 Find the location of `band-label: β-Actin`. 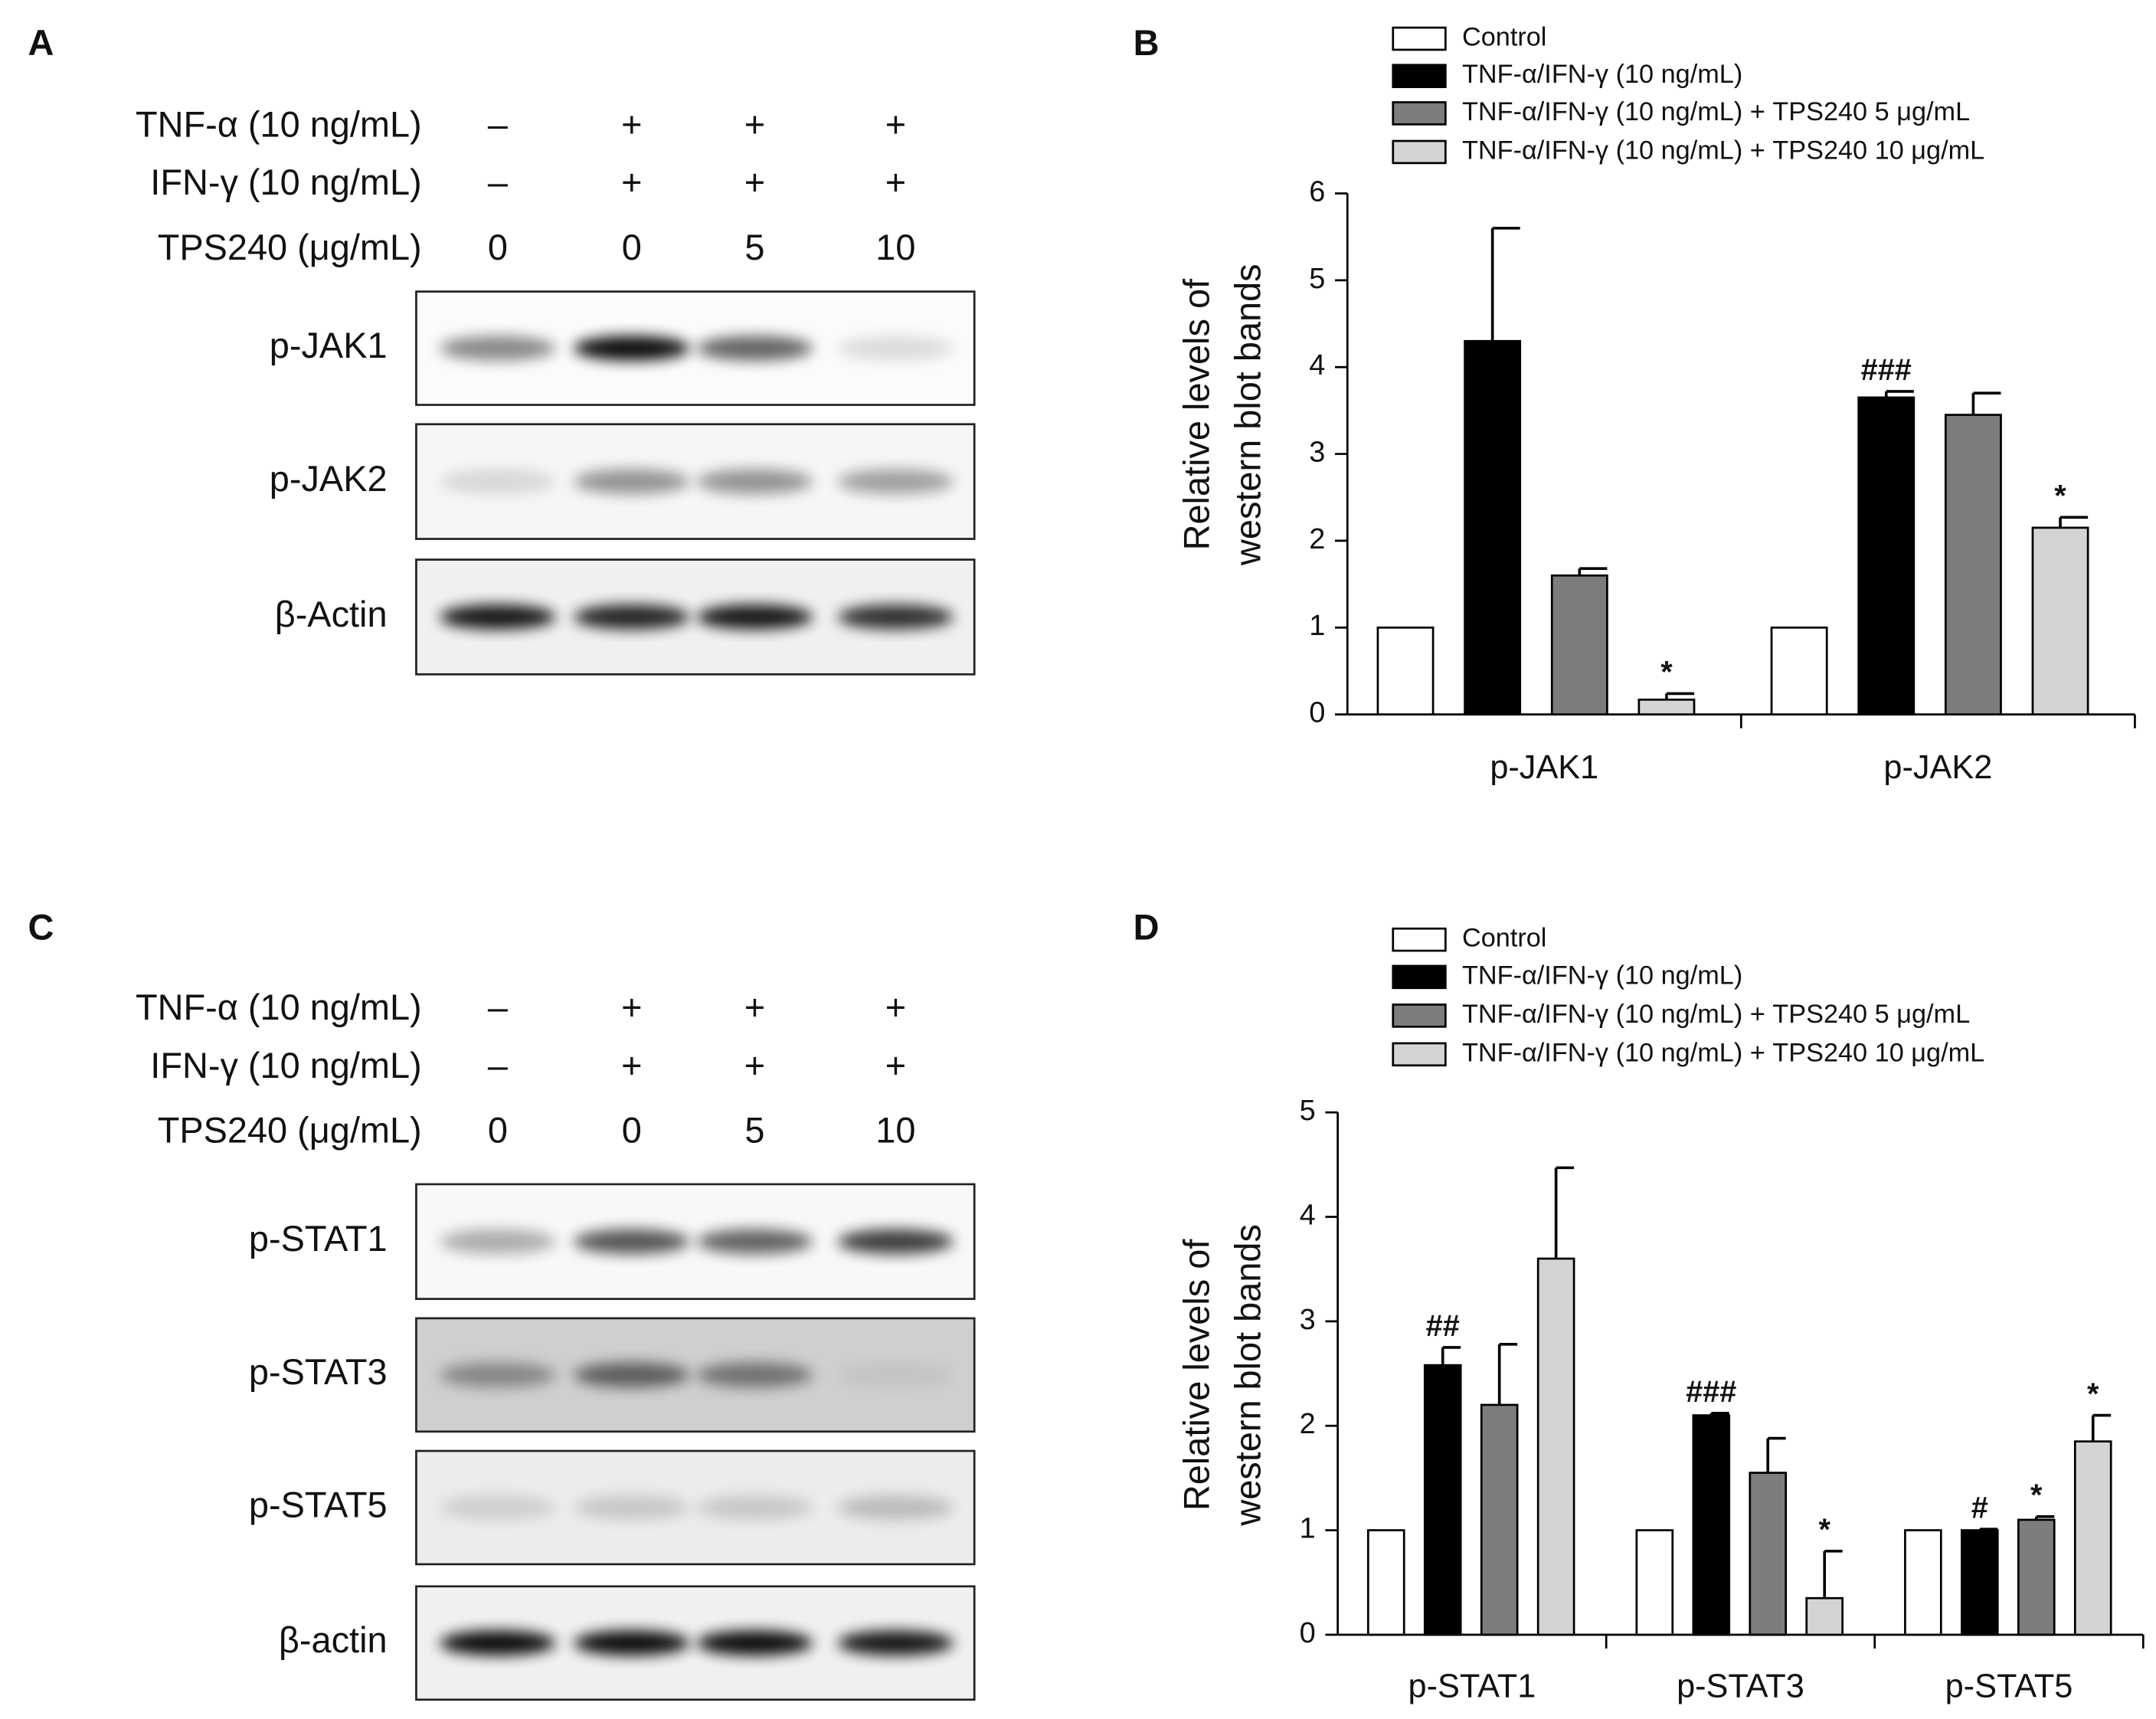

band-label: β-Actin is located at coordinates (332, 614).